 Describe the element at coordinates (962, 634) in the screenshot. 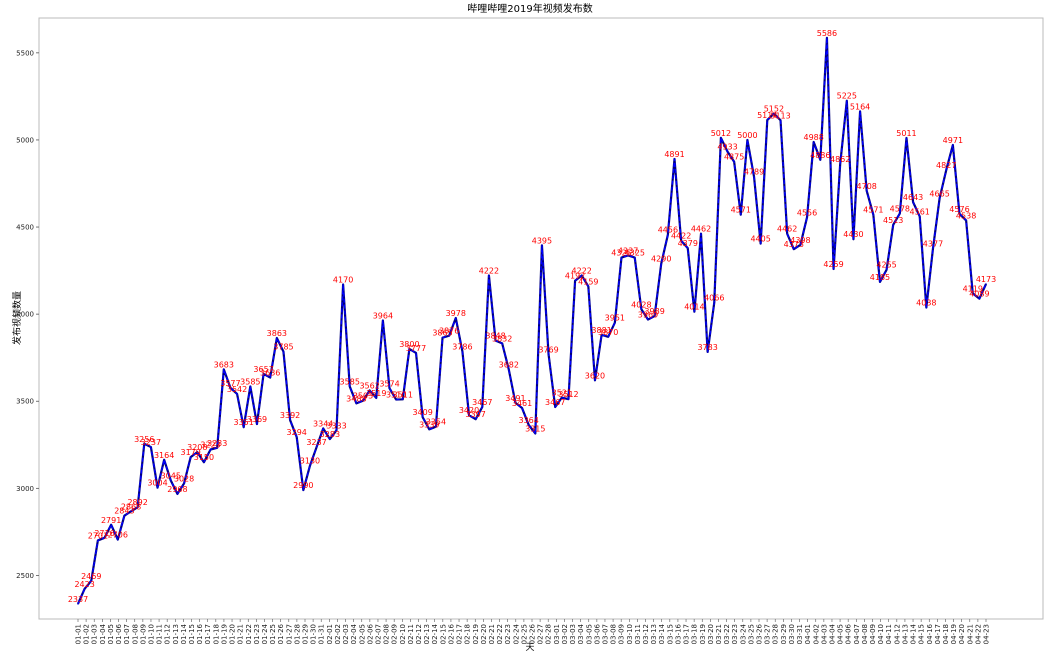

I see `x-tick-label: 04-20` at that location.